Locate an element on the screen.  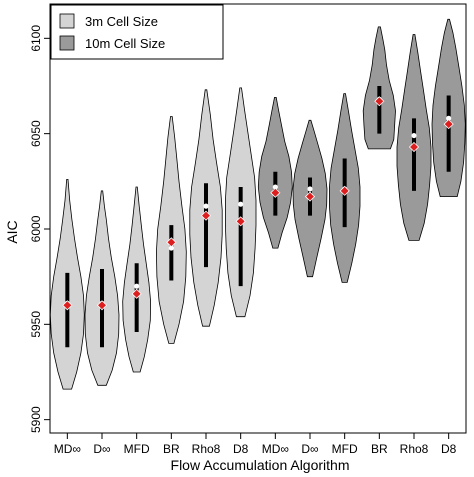
y-axis: 5900 5950 6000 6050 6100 is located at coordinates (39, 229).